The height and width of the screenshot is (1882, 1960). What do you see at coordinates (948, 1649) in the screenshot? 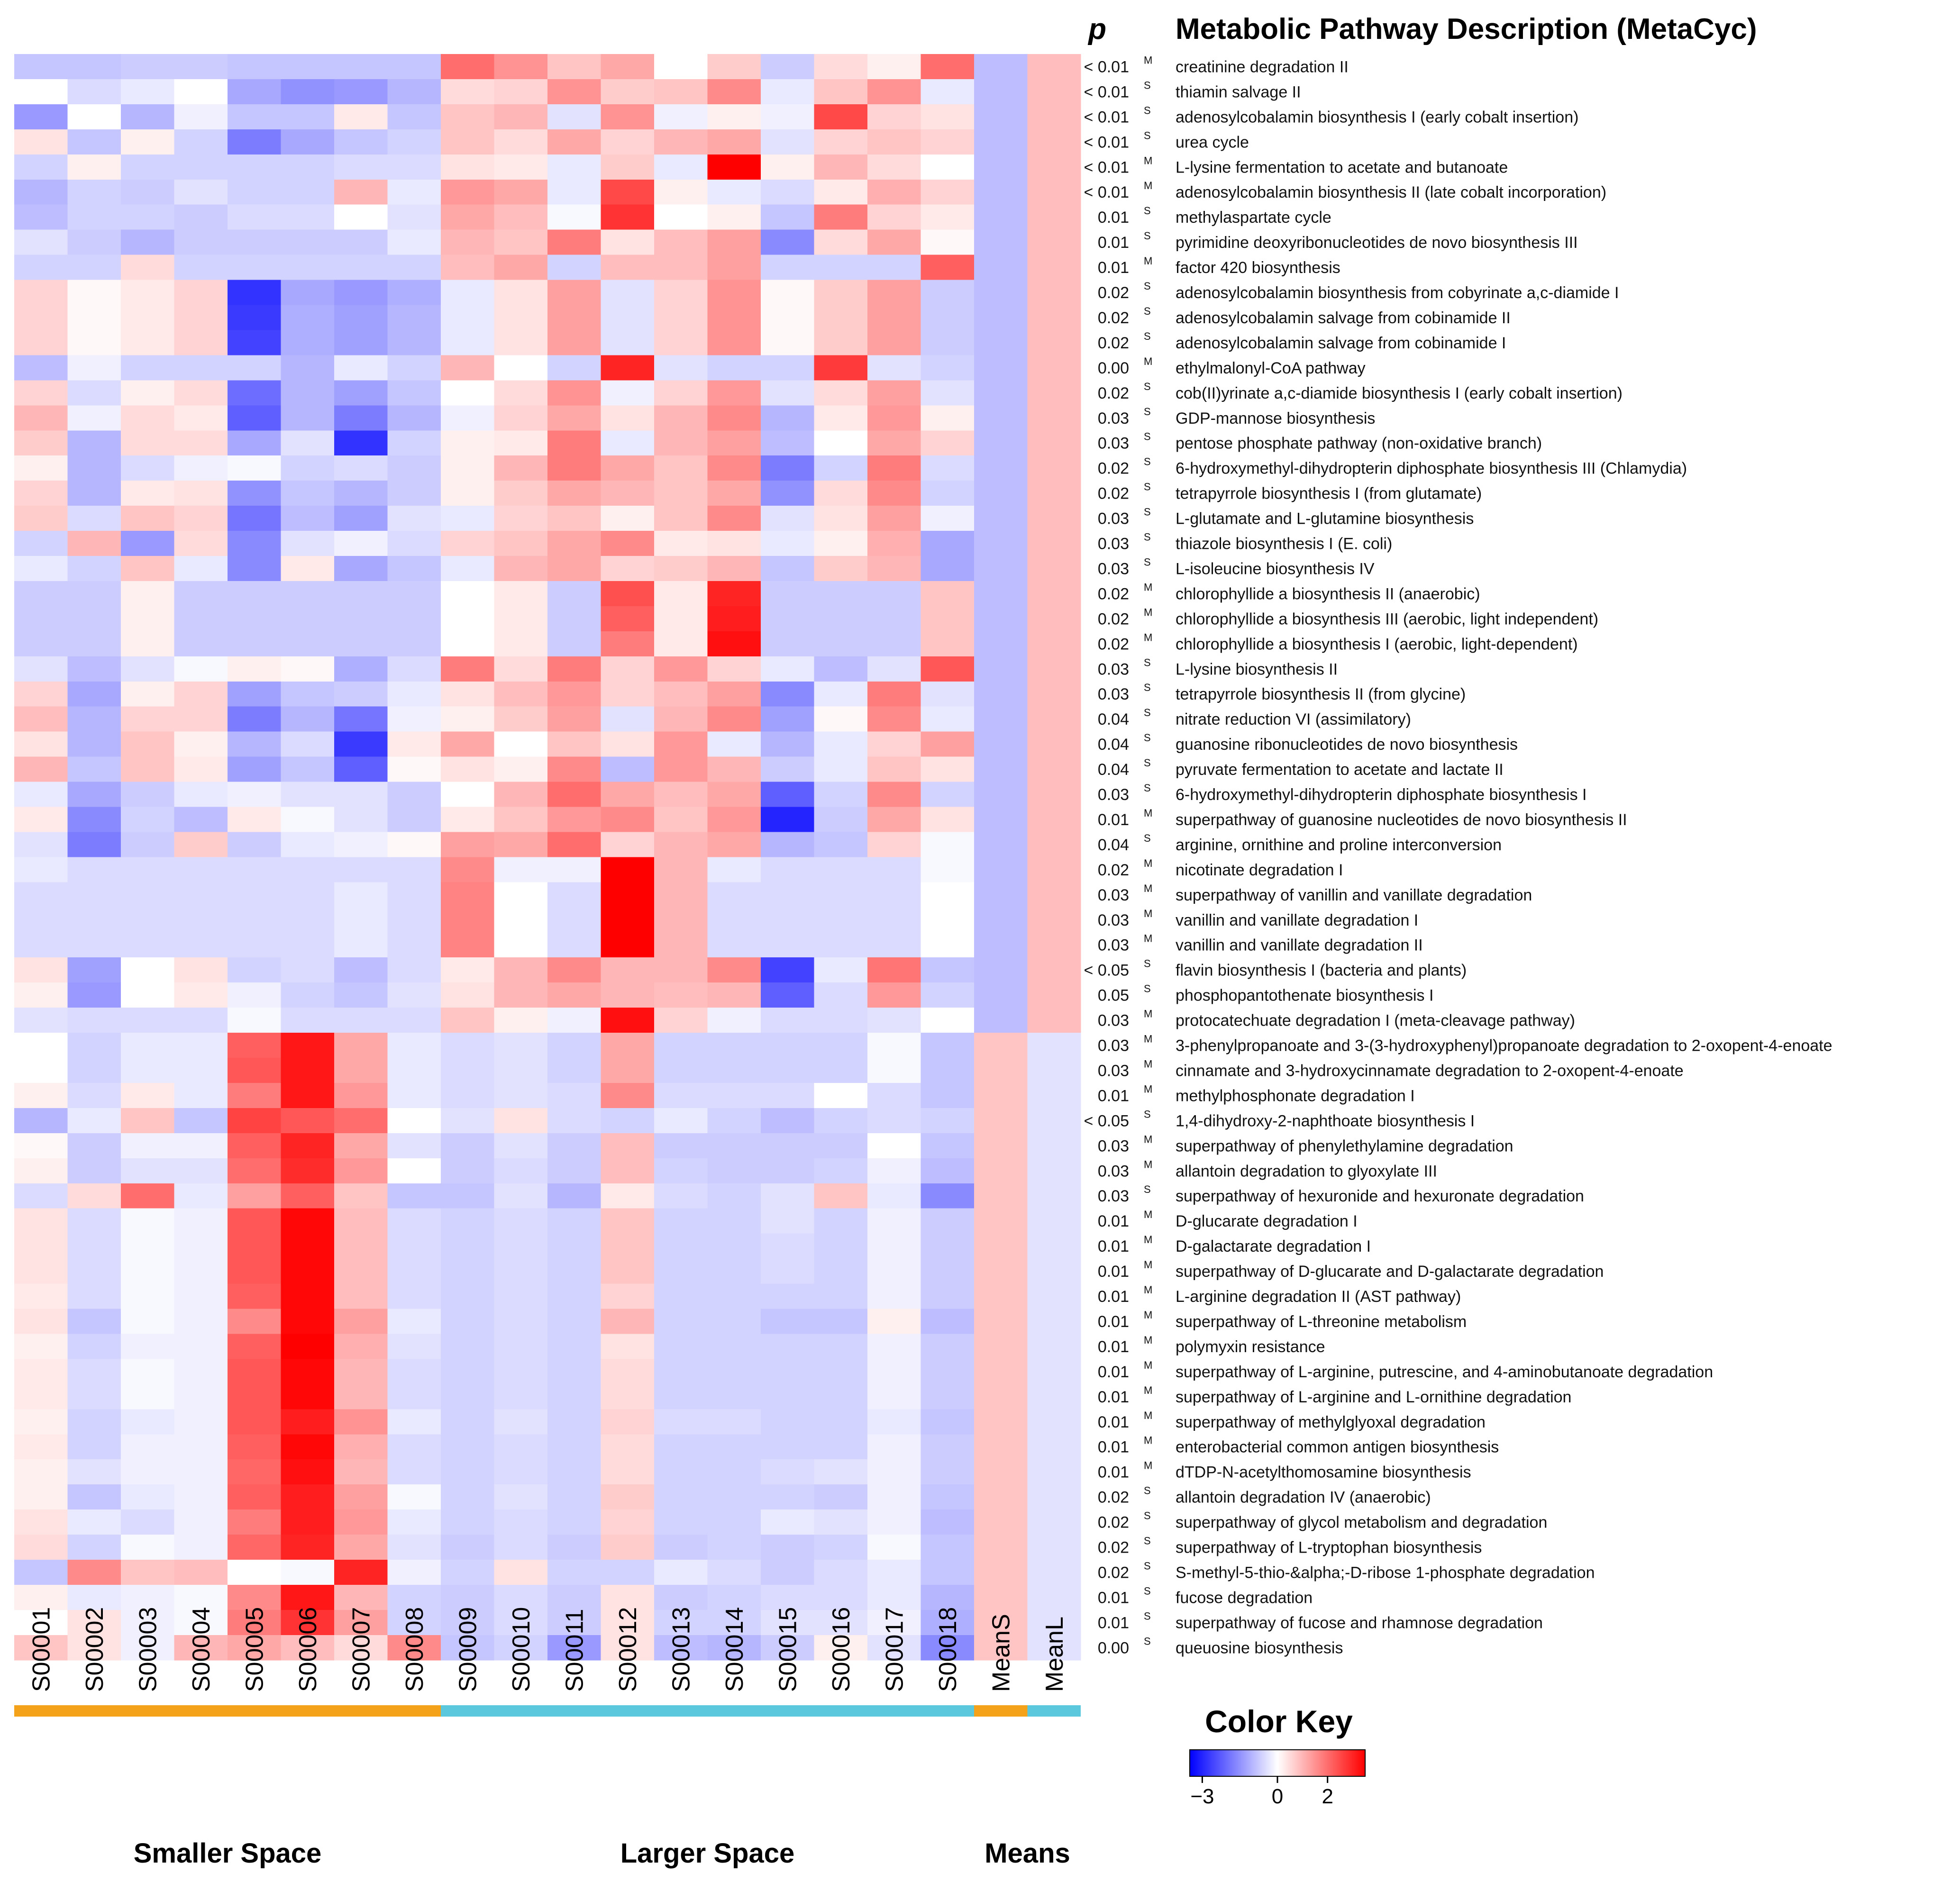
I see `sample-label: S00018` at bounding box center [948, 1649].